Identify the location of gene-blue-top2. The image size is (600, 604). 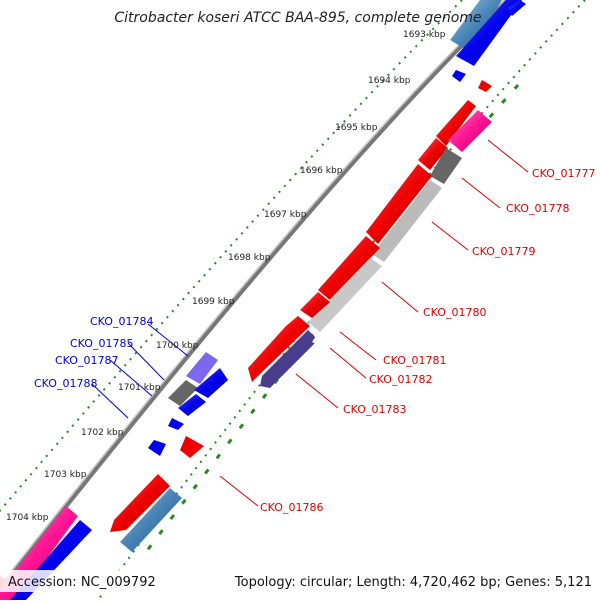
(517, 8).